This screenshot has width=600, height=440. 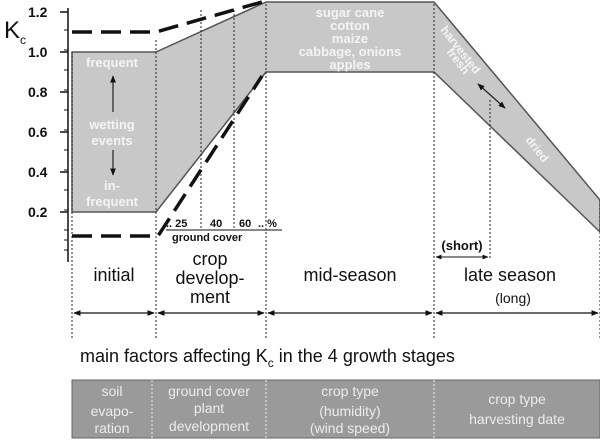 What do you see at coordinates (209, 408) in the screenshot?
I see `factor-cover-line: plant` at bounding box center [209, 408].